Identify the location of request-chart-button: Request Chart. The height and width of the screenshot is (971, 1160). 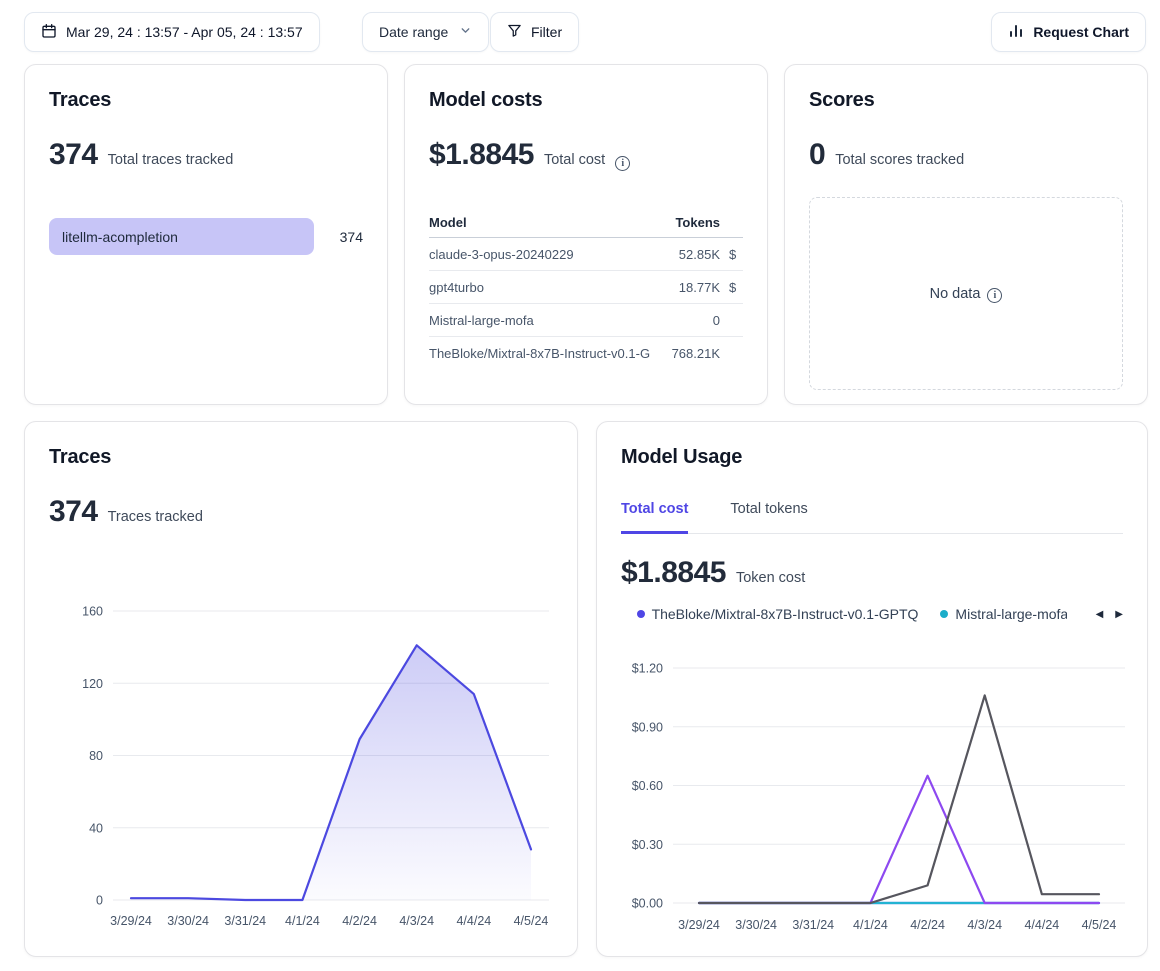
(1068, 32).